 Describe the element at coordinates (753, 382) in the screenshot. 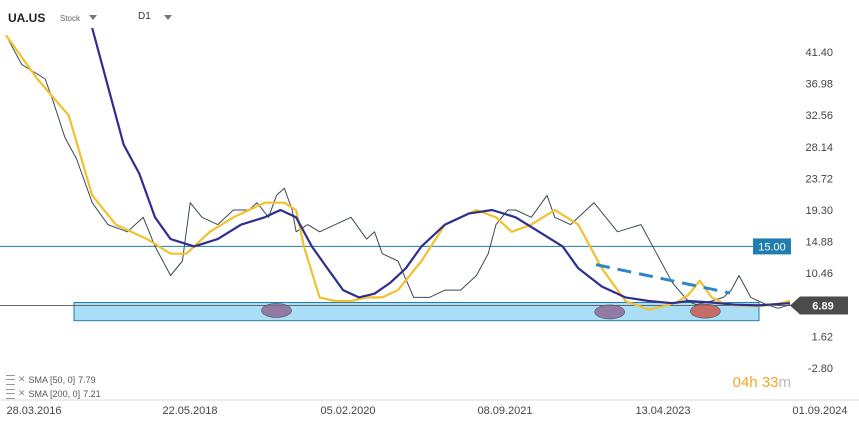

I see `countdown-hours-unit: h` at that location.